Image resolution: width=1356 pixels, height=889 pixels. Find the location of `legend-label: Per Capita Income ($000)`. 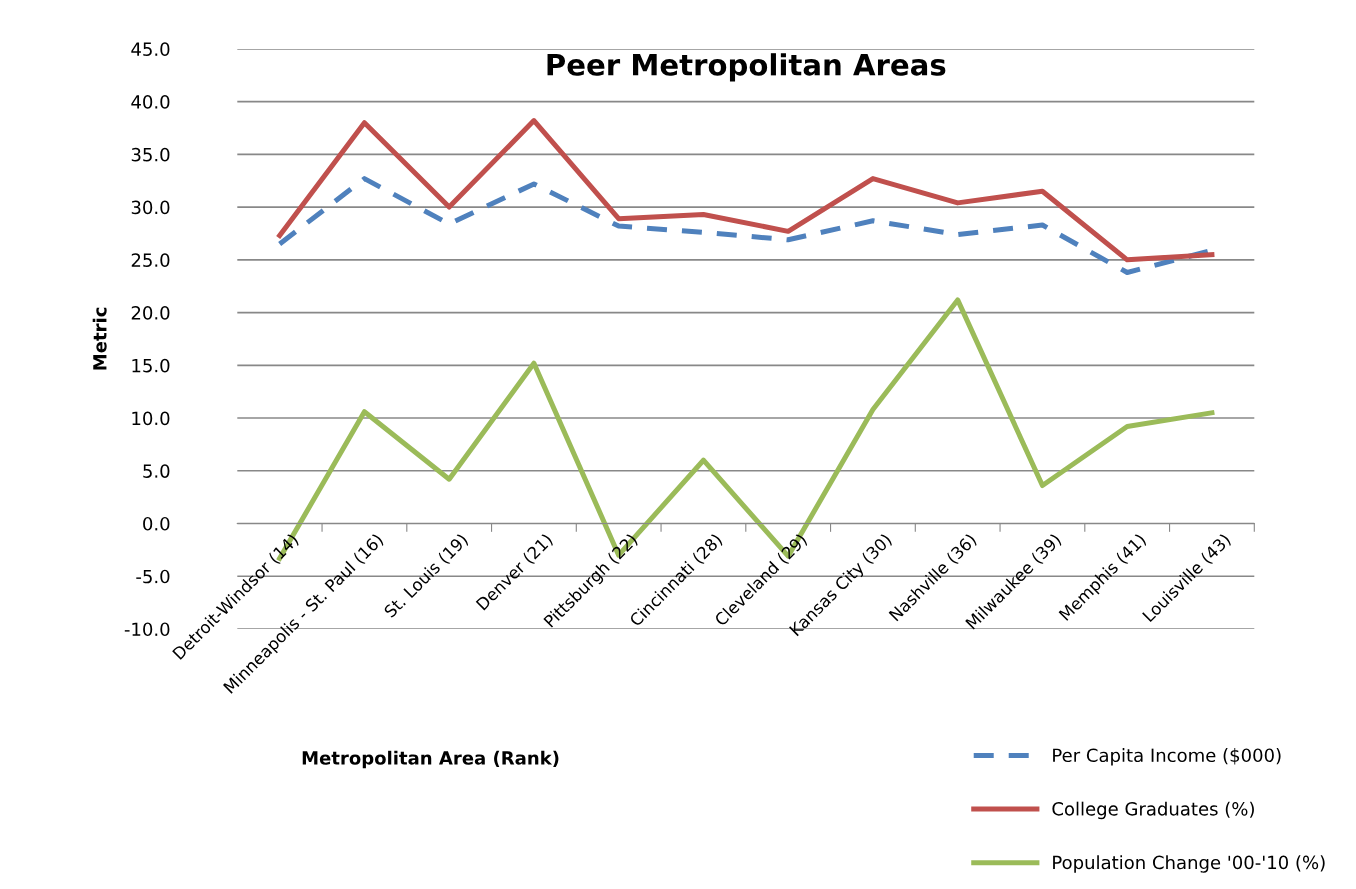

legend-label: Per Capita Income ($000) is located at coordinates (1167, 757).